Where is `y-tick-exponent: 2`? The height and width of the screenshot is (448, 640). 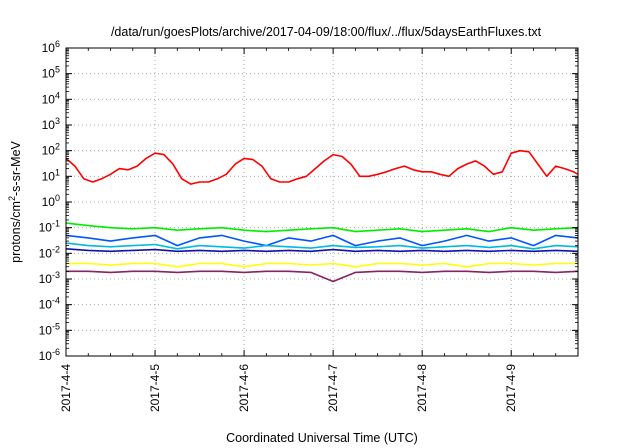 y-tick-exponent: 2 is located at coordinates (57, 147).